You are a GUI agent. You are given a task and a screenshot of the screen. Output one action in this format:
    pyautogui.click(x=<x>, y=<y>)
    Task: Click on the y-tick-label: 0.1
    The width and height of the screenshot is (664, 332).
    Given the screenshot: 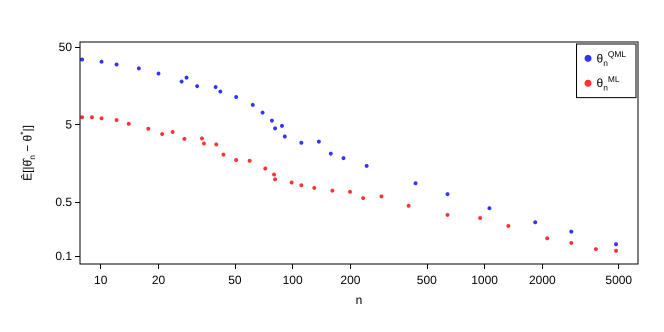 What is the action you would take?
    pyautogui.click(x=63, y=256)
    